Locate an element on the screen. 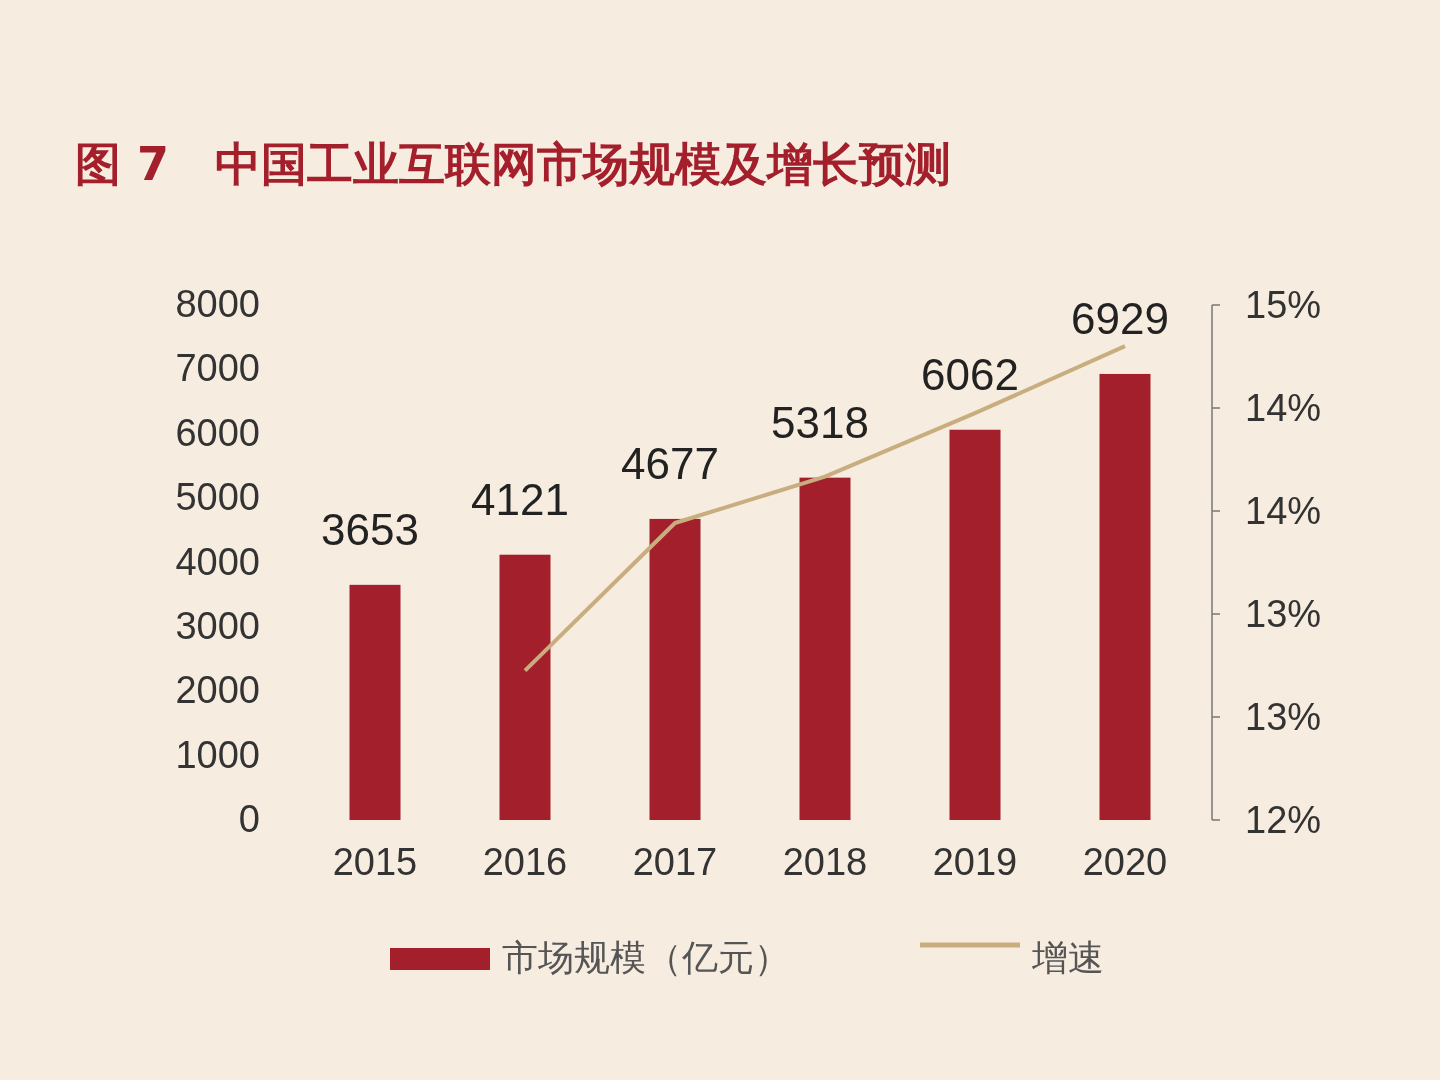  y2-tick-label: 12% is located at coordinates (1283, 820).